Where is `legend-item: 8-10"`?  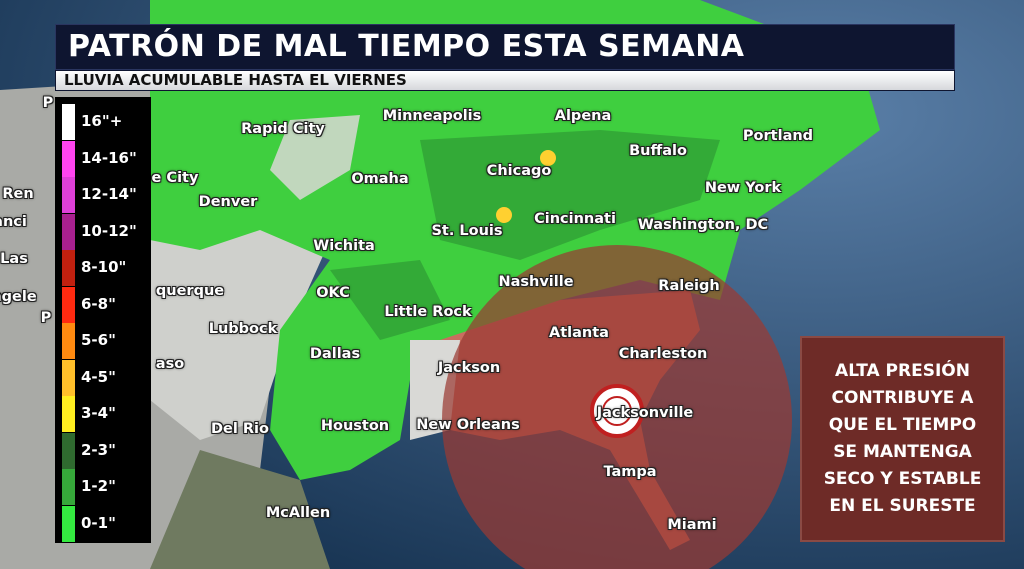
legend-item: 8-10" is located at coordinates (105, 268).